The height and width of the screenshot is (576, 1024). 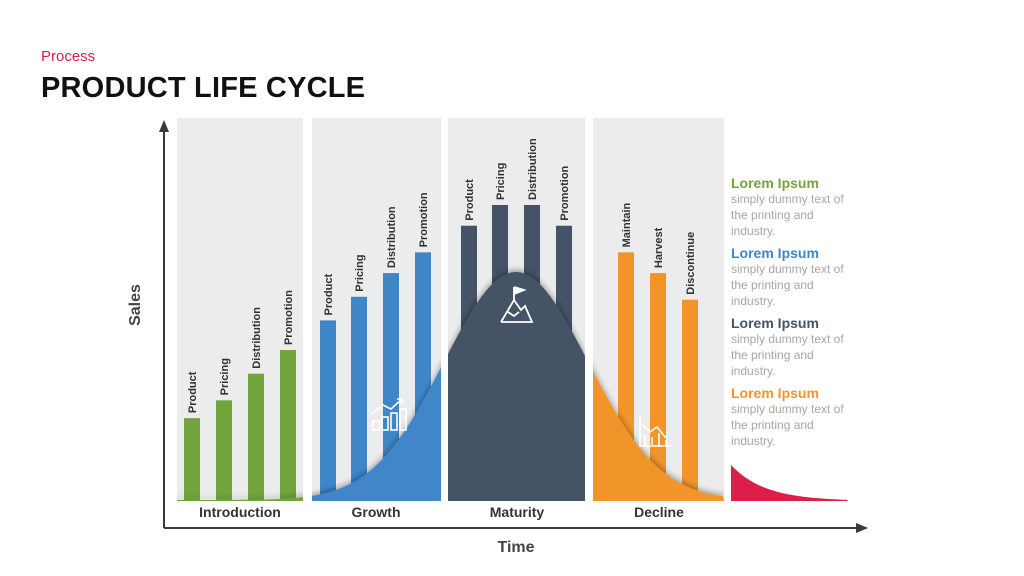 I want to click on curve-area-decline, so click(x=658, y=436).